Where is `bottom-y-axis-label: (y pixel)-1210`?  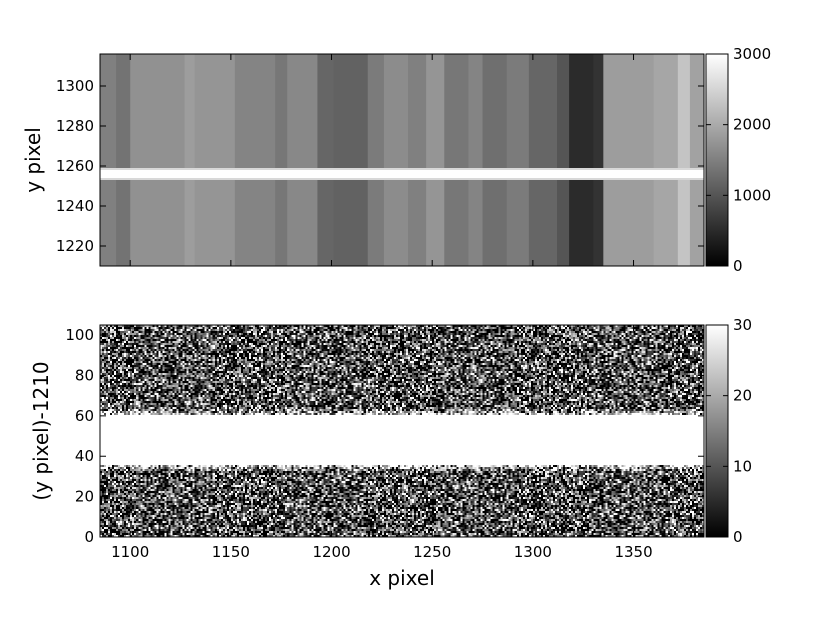
bottom-y-axis-label: (y pixel)-1210 is located at coordinates (41, 430).